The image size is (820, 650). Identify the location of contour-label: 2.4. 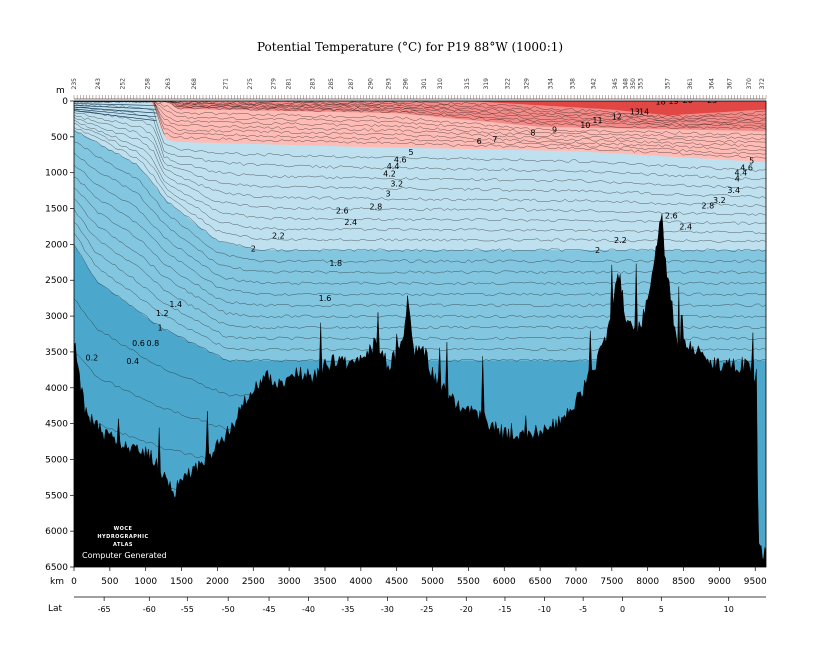
(350, 222).